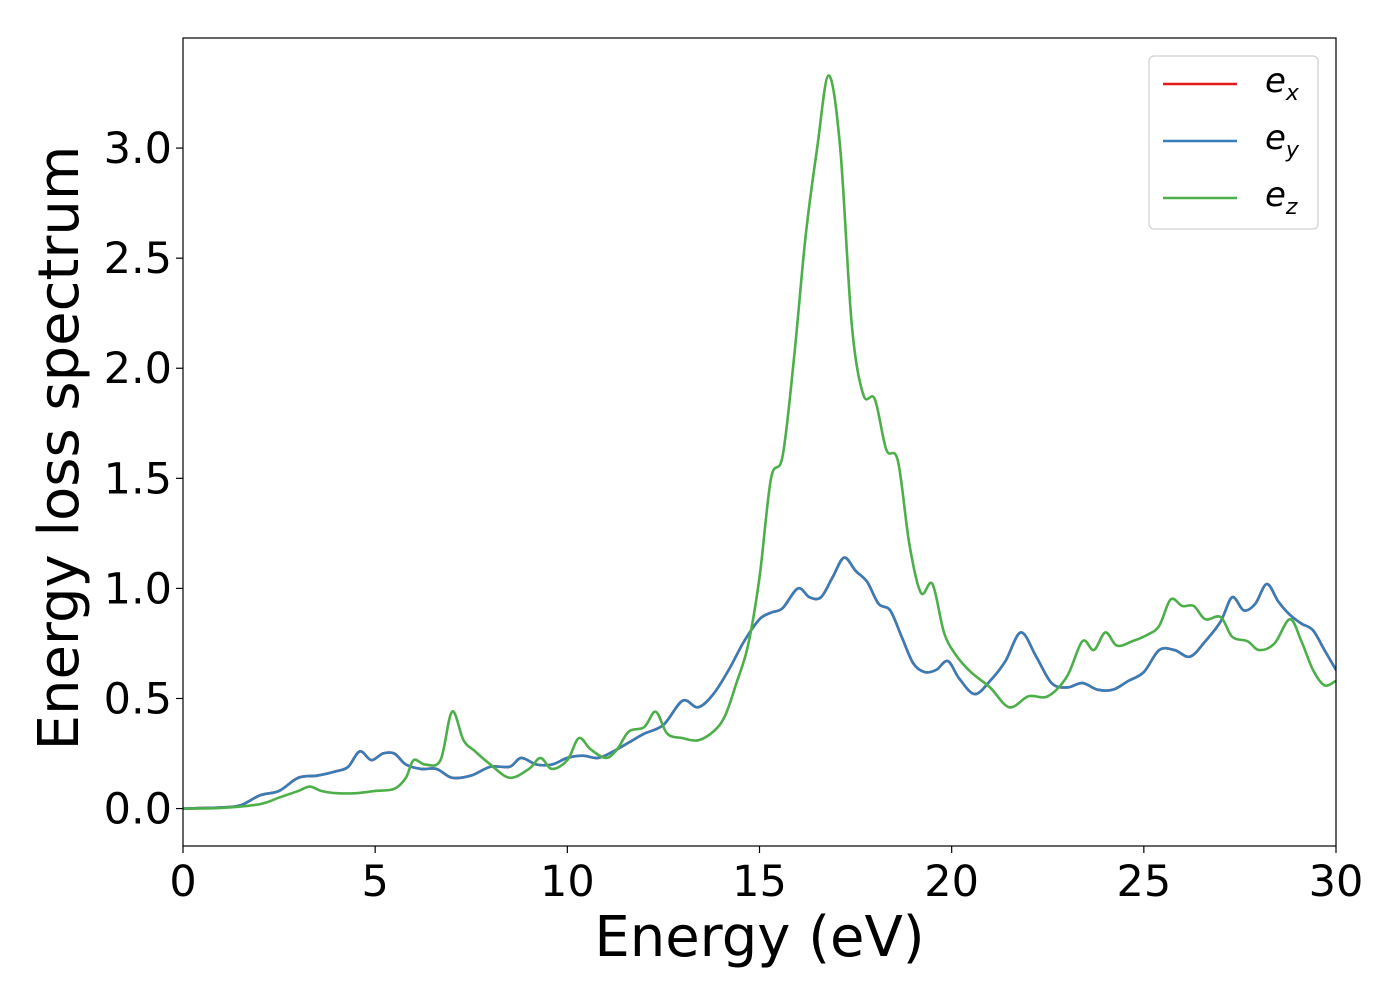 This screenshot has width=1400, height=1000. Describe the element at coordinates (59, 448) in the screenshot. I see `y-axis-label: Energy loss spectrum` at that location.